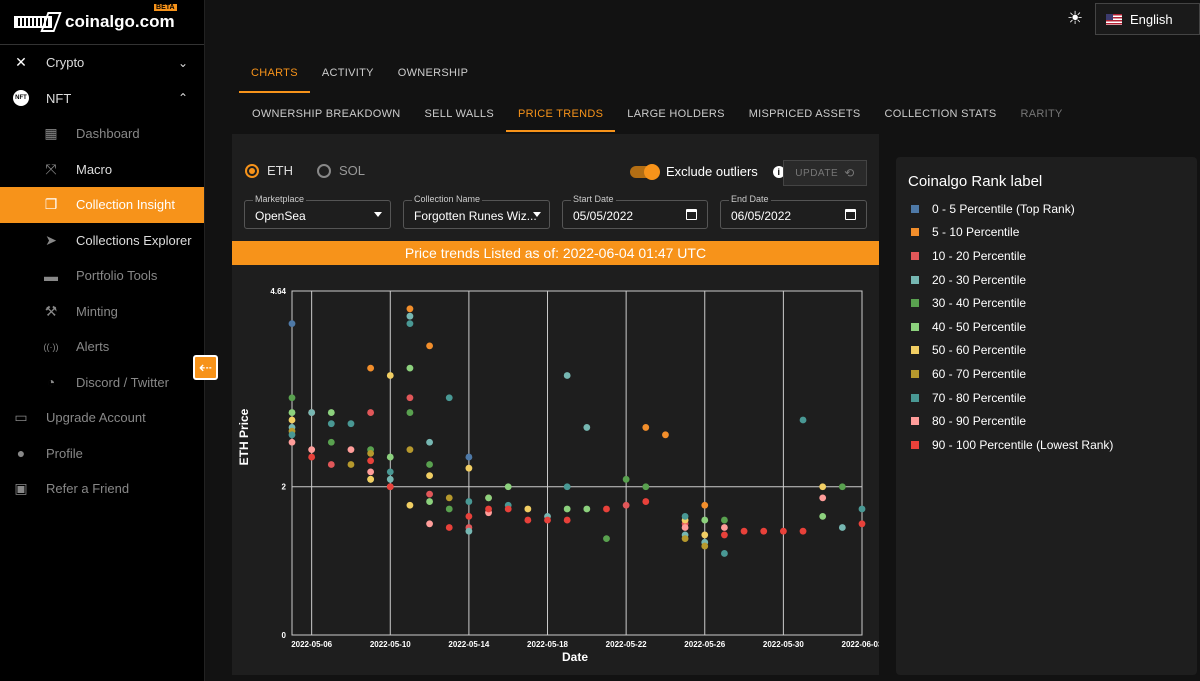  I want to click on eth-radio, so click(252, 170).